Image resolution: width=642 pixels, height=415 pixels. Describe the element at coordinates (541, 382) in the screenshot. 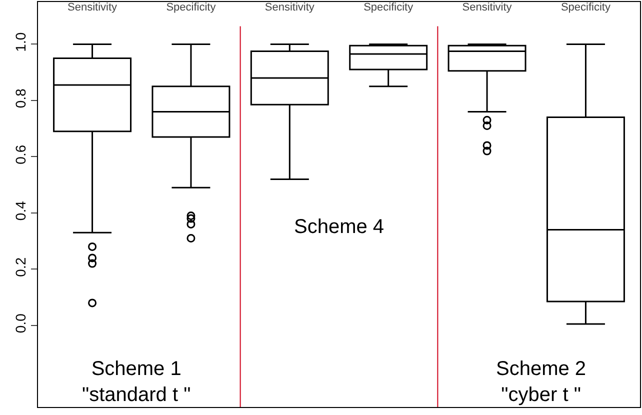

I see `annotation: Scheme 2 "cyber t "` at that location.